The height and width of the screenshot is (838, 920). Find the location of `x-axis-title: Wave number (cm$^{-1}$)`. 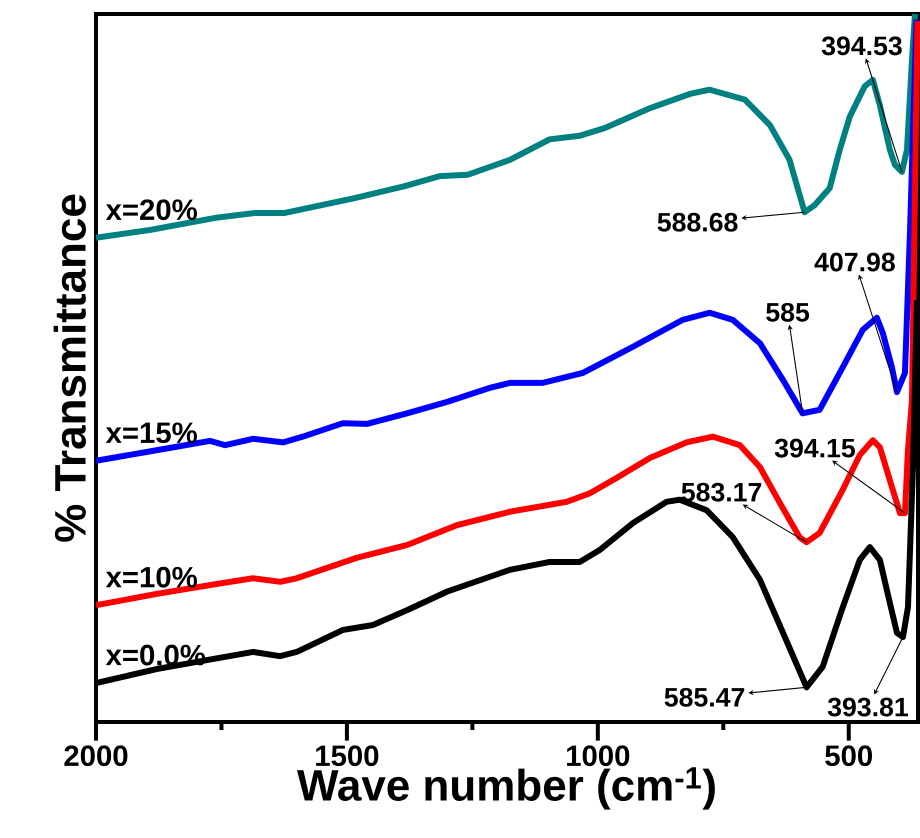

x-axis-title: Wave number (cm$^{-1}$) is located at coordinates (506, 788).